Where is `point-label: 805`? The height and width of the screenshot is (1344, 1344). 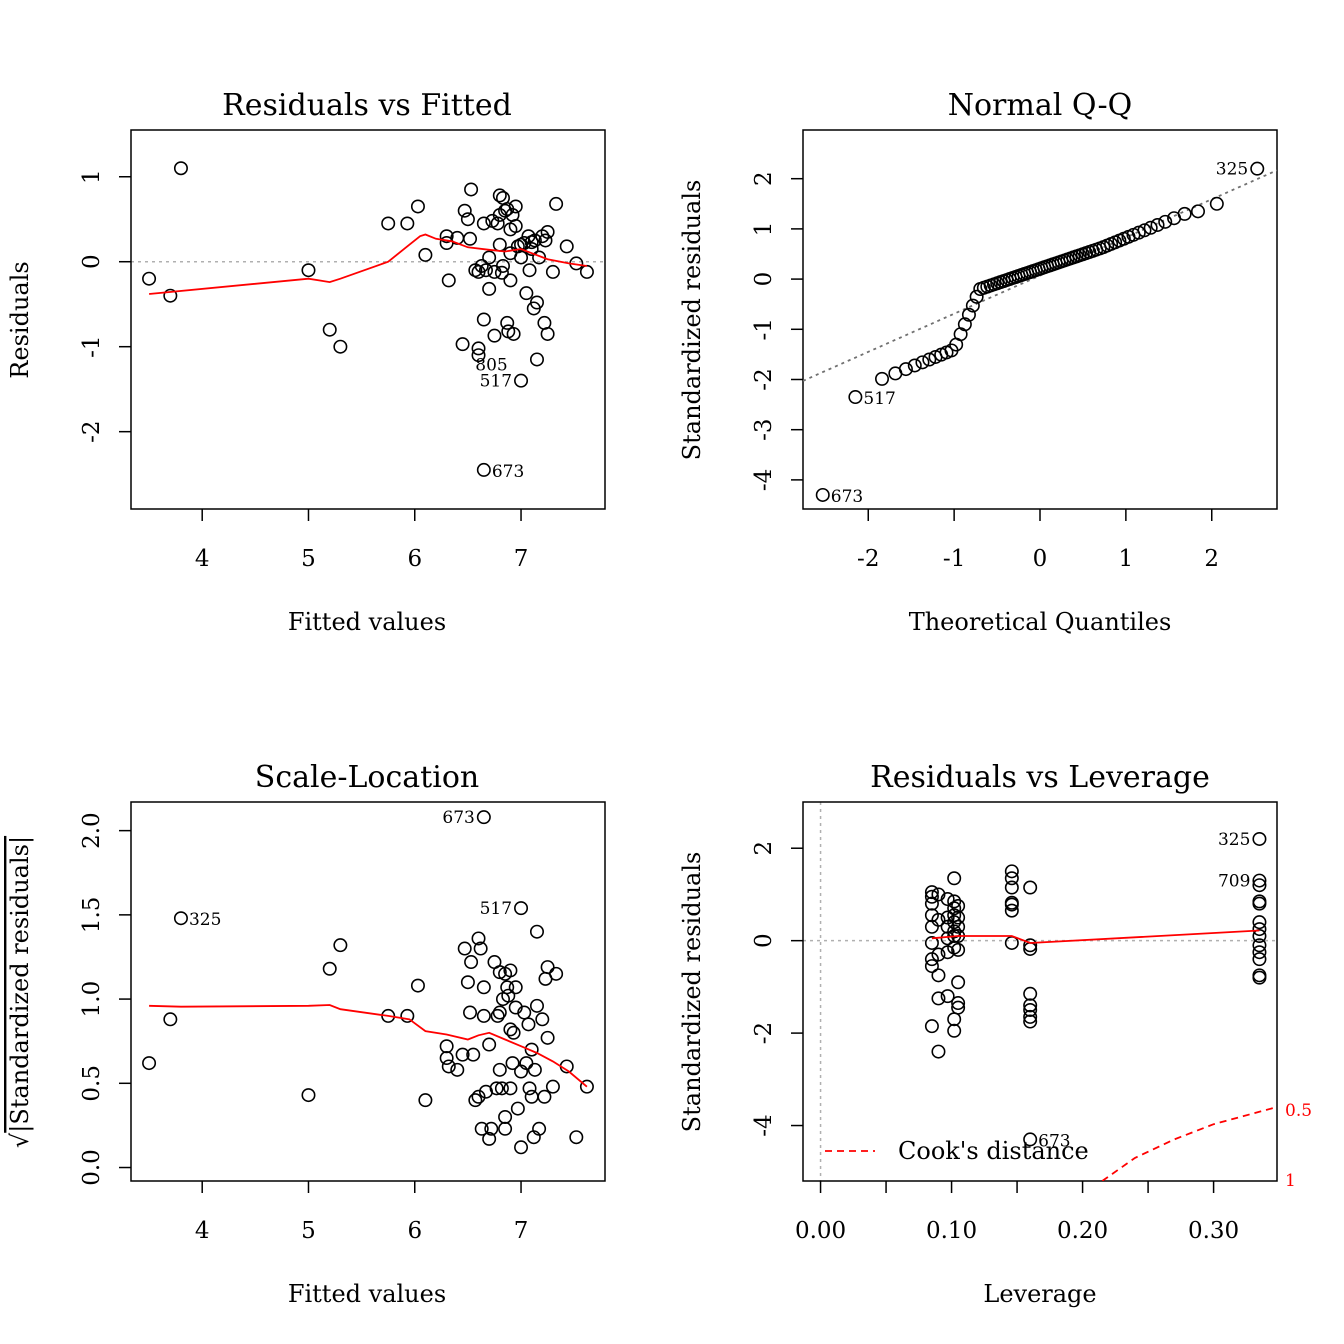 point-label: 805 is located at coordinates (491, 365).